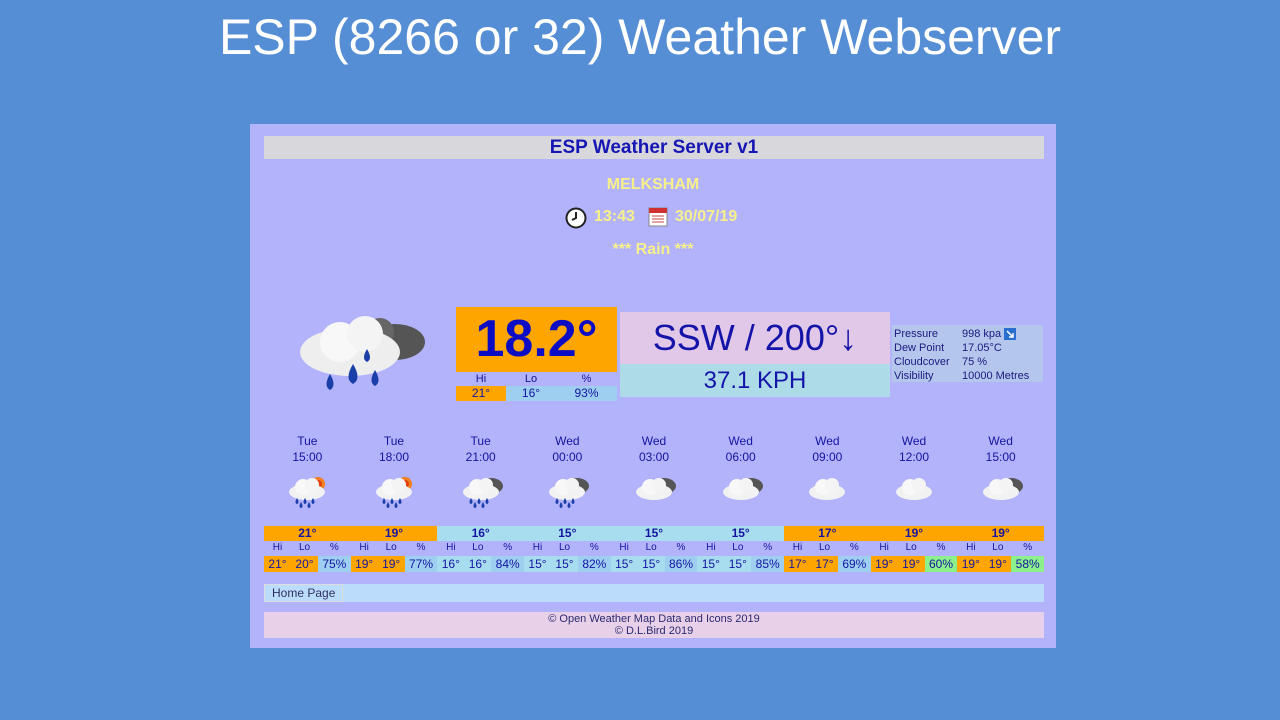 This screenshot has width=1280, height=720. I want to click on humidity-label: %, so click(586, 379).